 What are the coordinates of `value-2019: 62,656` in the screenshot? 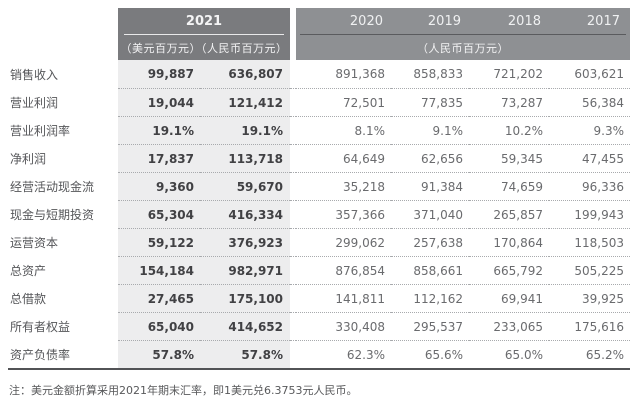 It's located at (430, 158).